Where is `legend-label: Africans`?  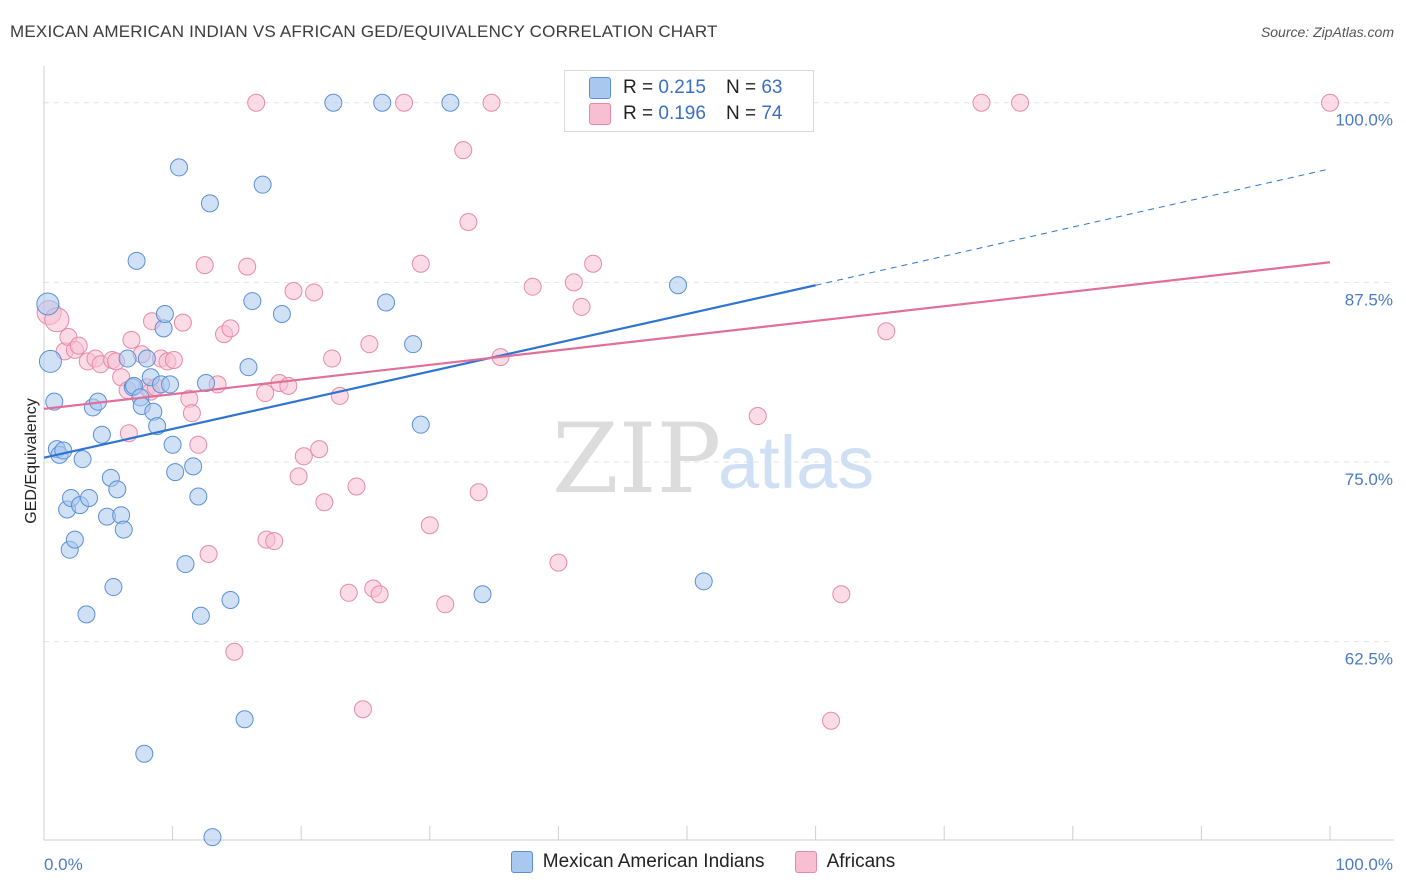
legend-label: Africans is located at coordinates (861, 861).